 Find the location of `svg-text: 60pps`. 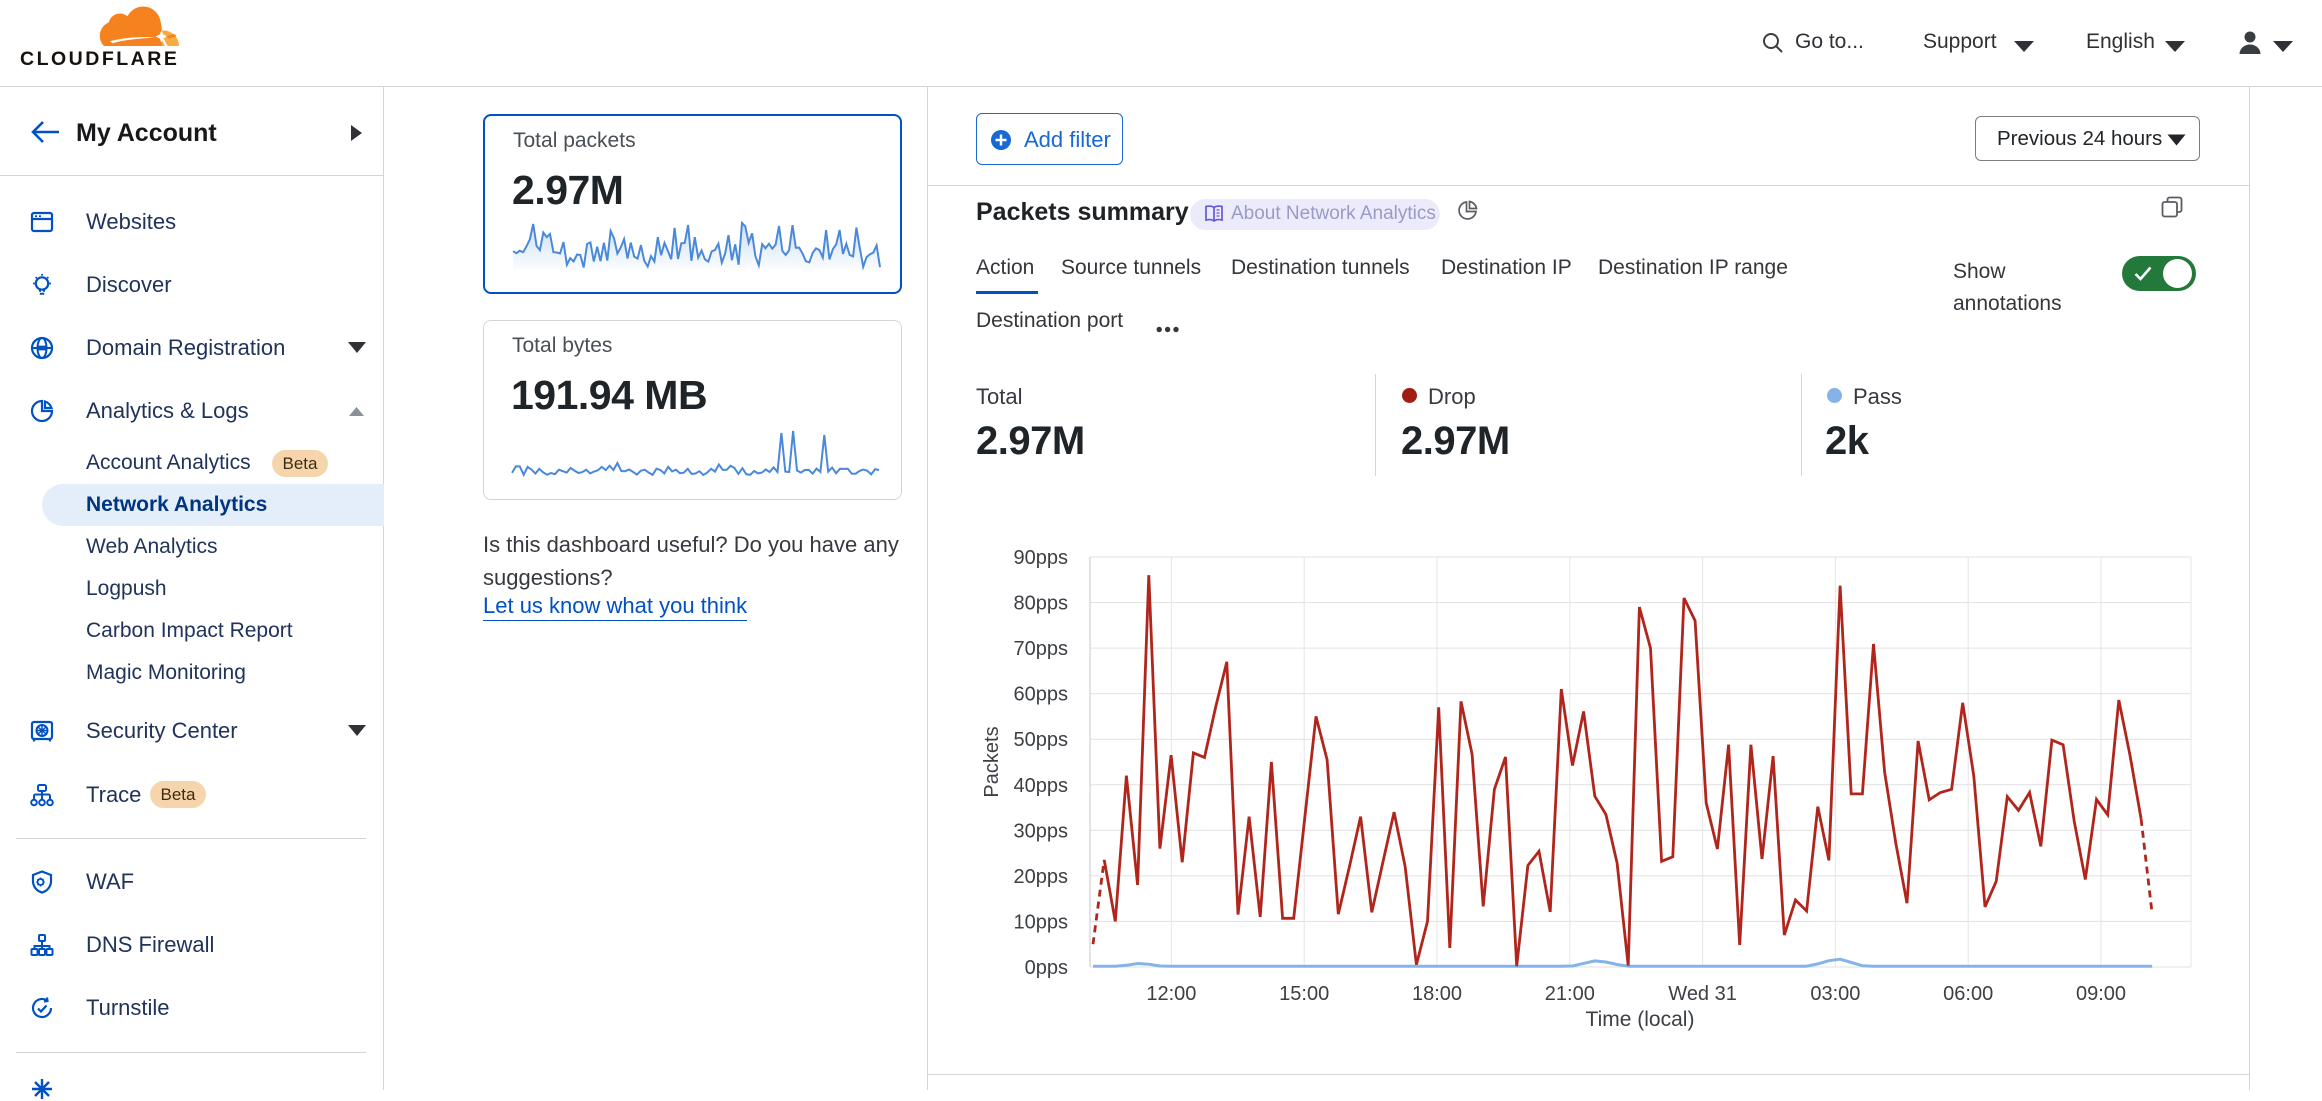

svg-text: 60pps is located at coordinates (1041, 695).